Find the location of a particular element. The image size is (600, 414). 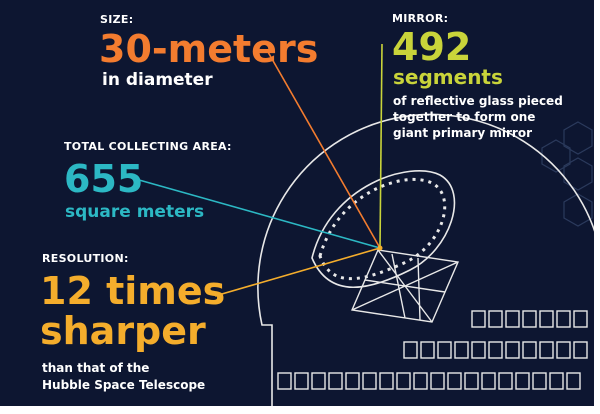

resolution-value-line-1: 12 times is located at coordinates (133, 291).